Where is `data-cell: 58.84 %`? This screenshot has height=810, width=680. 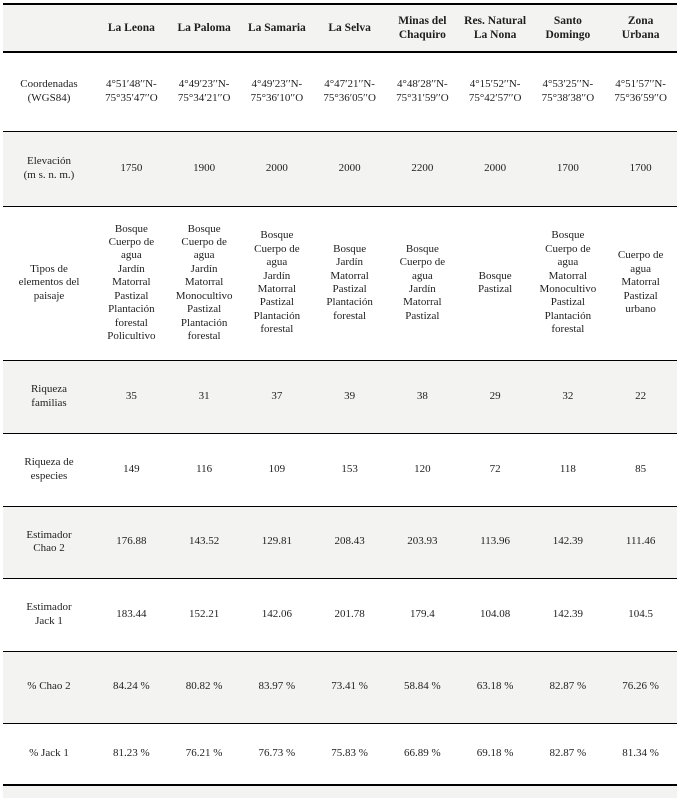 data-cell: 58.84 % is located at coordinates (422, 686).